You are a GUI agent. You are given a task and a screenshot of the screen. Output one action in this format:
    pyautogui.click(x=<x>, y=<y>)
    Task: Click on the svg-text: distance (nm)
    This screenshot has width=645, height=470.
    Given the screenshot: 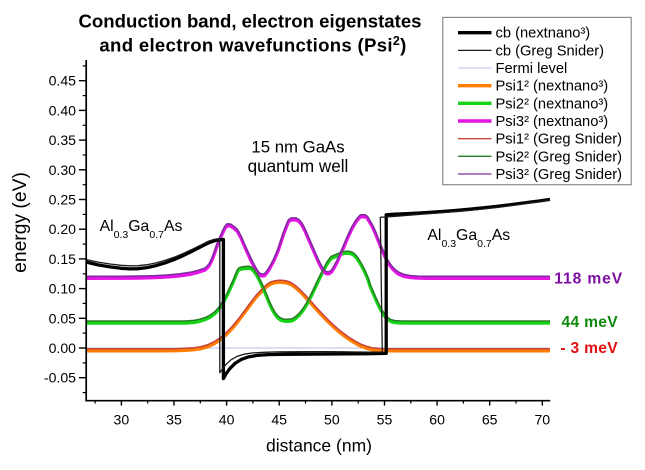 What is the action you would take?
    pyautogui.click(x=319, y=446)
    